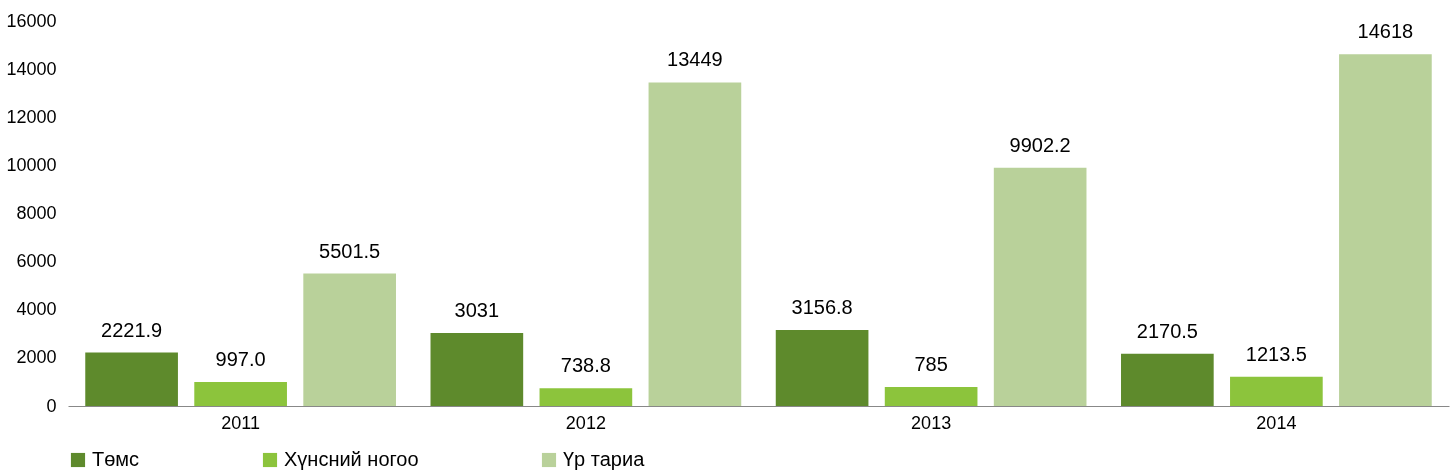 This screenshot has width=1454, height=472. Describe the element at coordinates (604, 459) in the screenshot. I see `legend-label: Үр тариа` at that location.